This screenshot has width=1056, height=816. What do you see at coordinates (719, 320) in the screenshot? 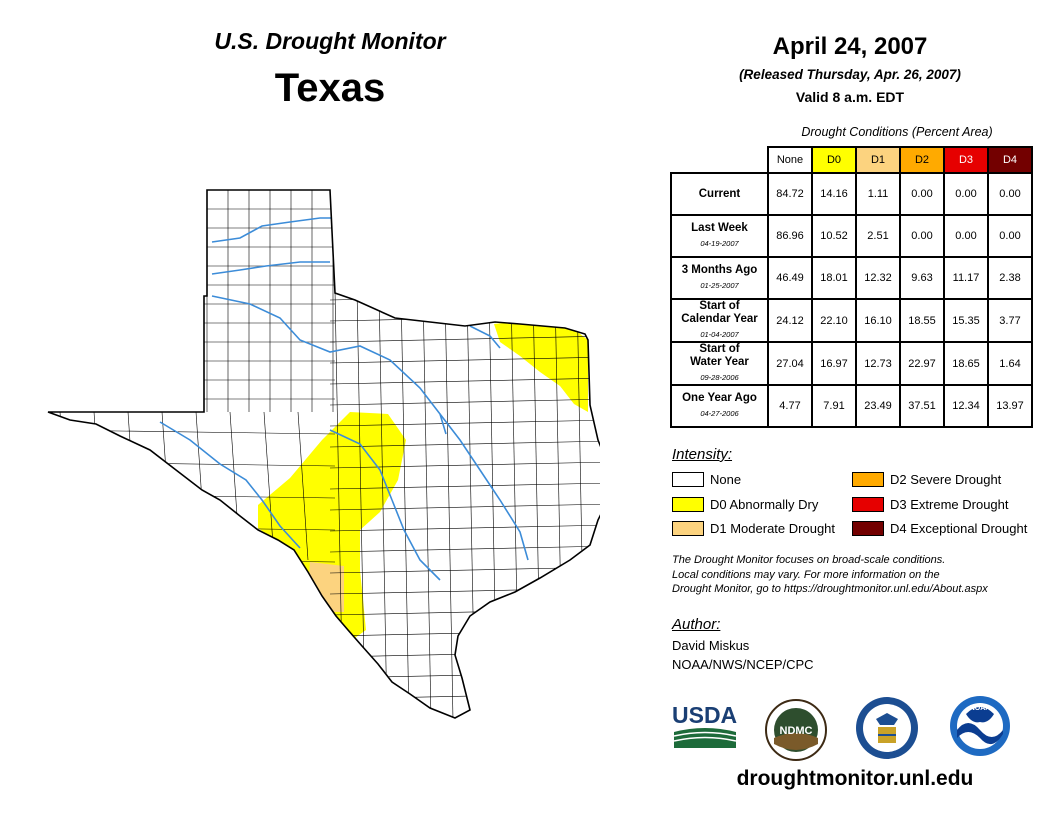
I see `row-label: Start of Calendar Year 01-04-2007` at bounding box center [719, 320].